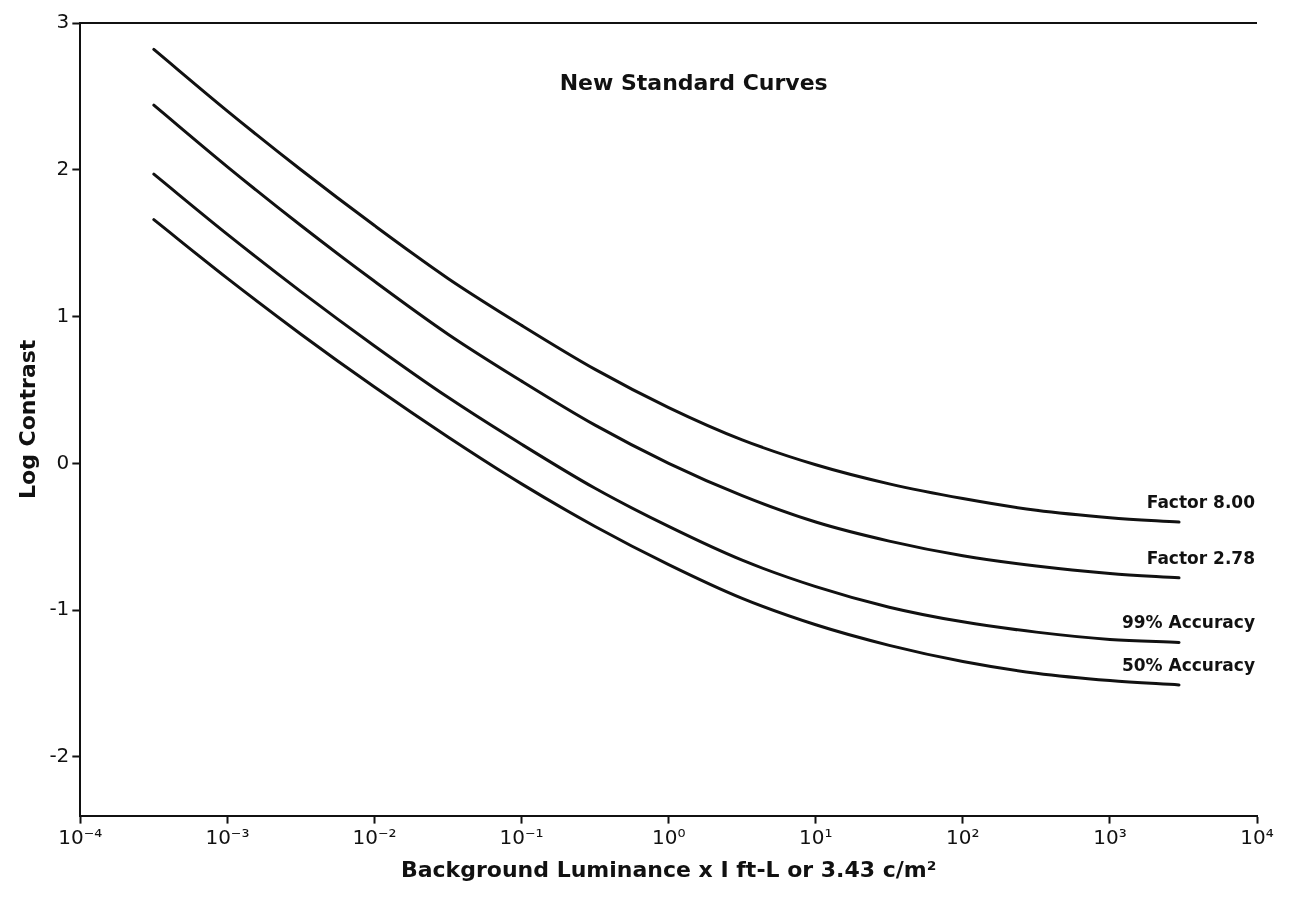 The image size is (1295, 902). Describe the element at coordinates (59, 755) in the screenshot. I see `y-tick-label: -2` at that location.